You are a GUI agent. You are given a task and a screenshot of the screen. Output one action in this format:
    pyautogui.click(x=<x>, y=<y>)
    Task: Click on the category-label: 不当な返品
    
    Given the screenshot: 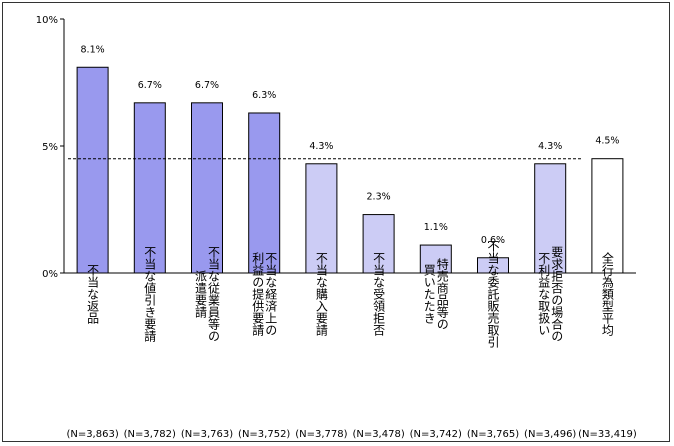 What is the action you would take?
    pyautogui.click(x=93, y=294)
    